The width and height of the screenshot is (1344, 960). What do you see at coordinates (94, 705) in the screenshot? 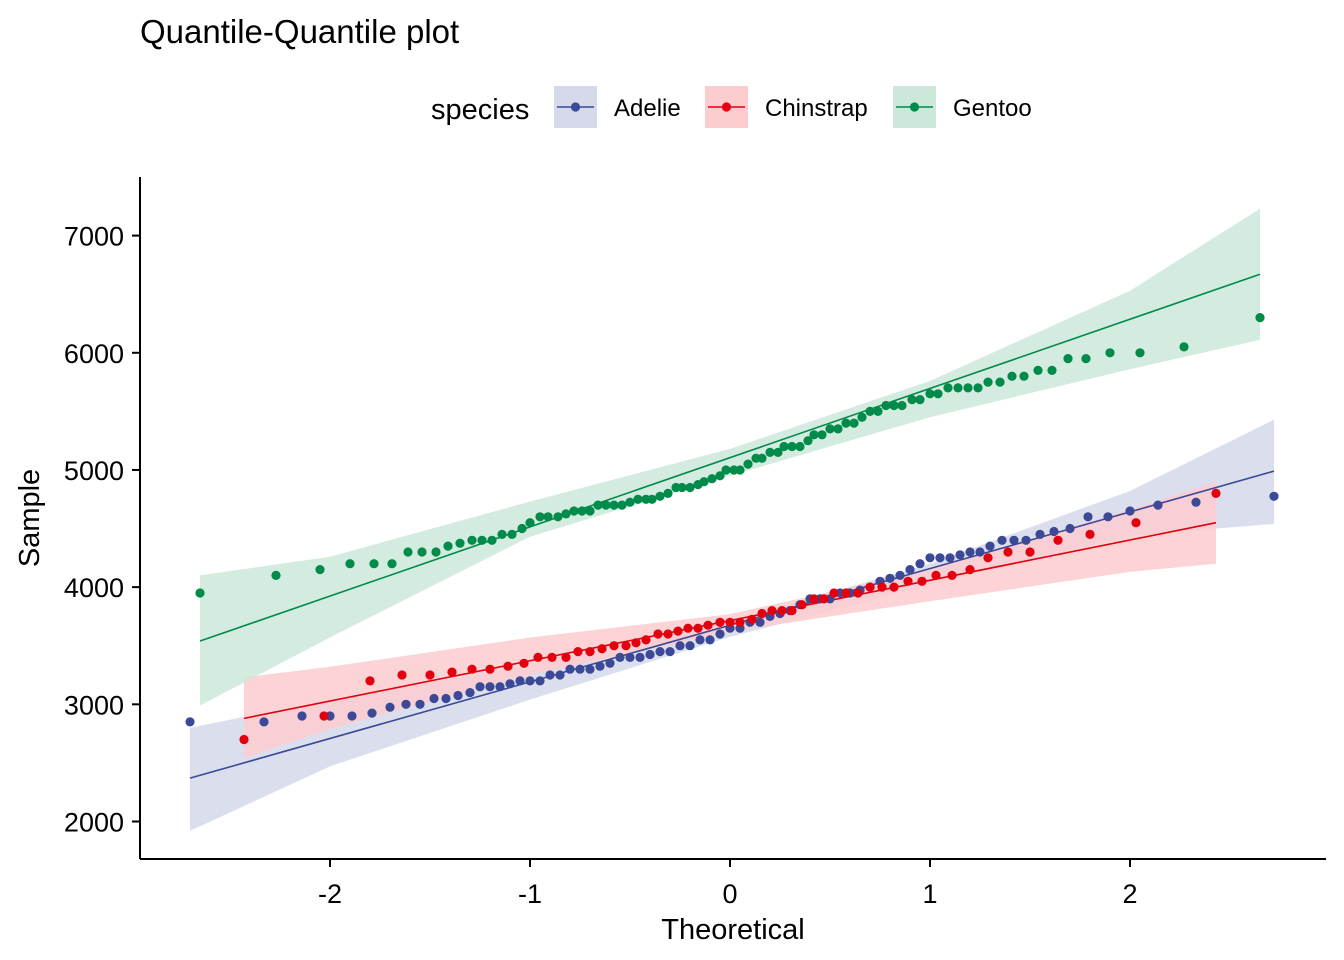
I see `y-tick-label: 3000` at bounding box center [94, 705].